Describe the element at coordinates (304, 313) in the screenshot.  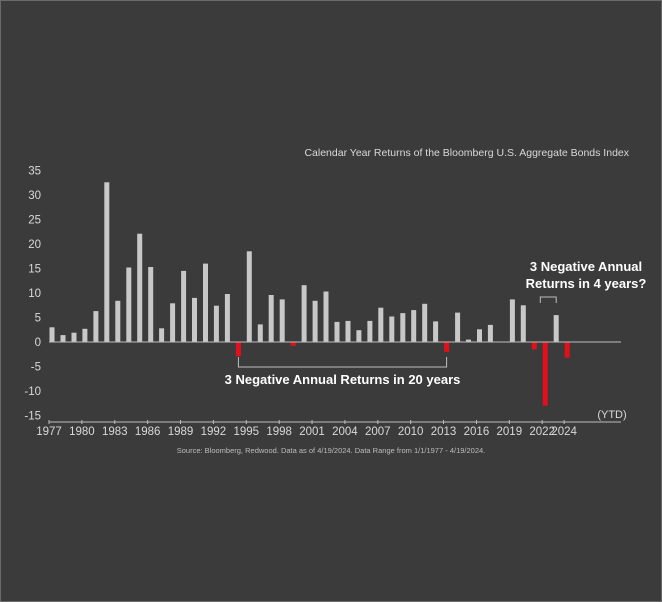
I see `bar-2000` at that location.